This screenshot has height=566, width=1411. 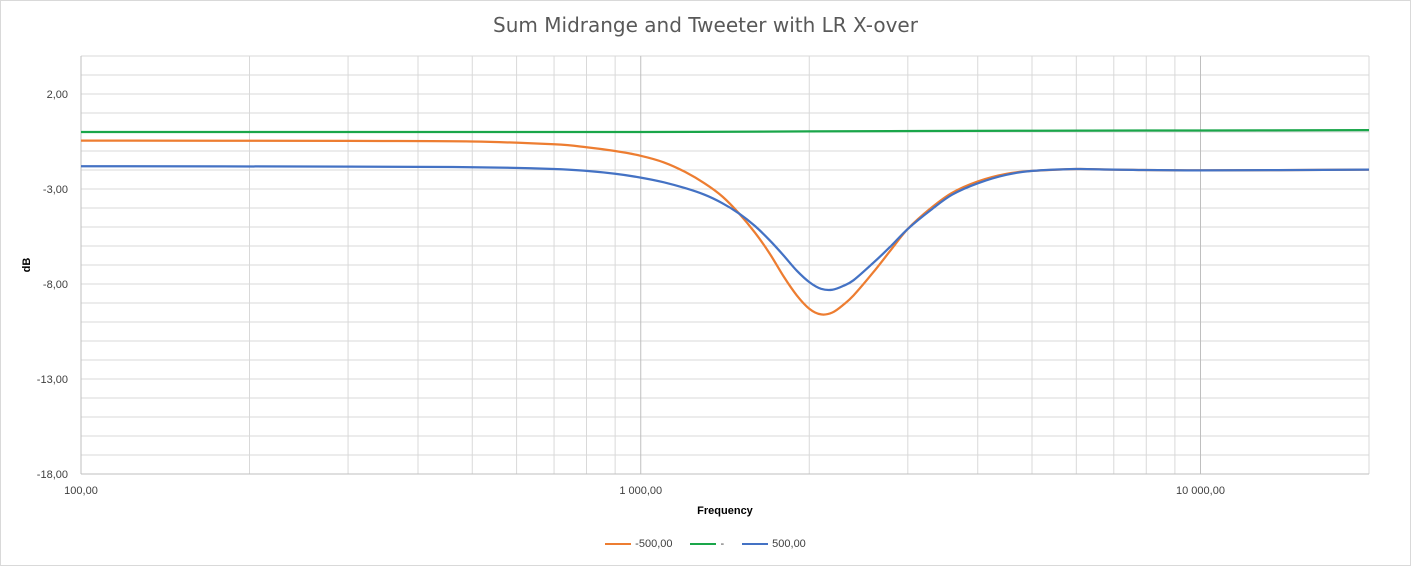 What do you see at coordinates (27, 265) in the screenshot?
I see `y-axis-title: dB` at bounding box center [27, 265].